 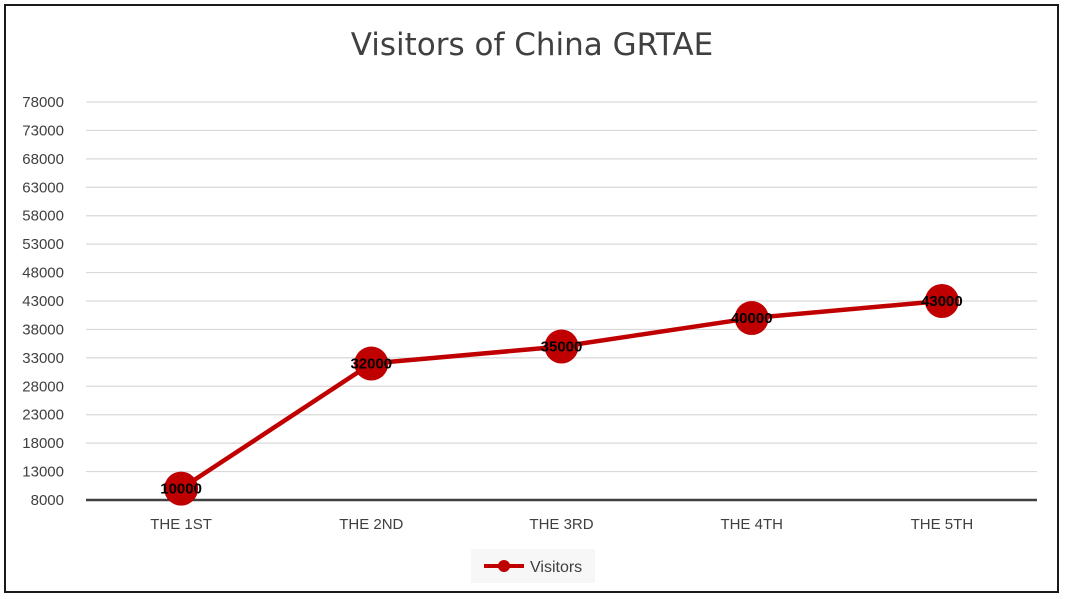 I want to click on data-label: 32000, so click(x=371, y=364).